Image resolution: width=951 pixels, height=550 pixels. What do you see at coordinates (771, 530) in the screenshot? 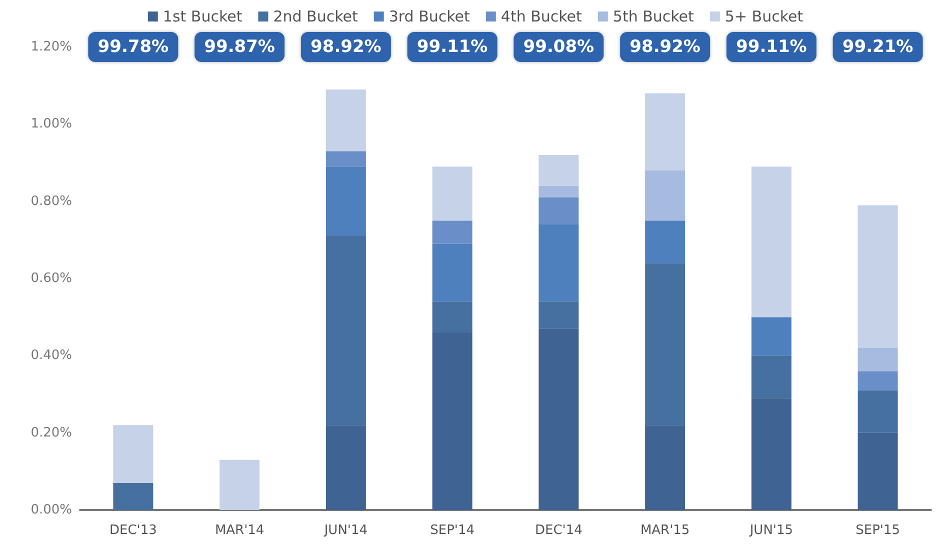
I see `x-tick-label: JUN'15` at bounding box center [771, 530].